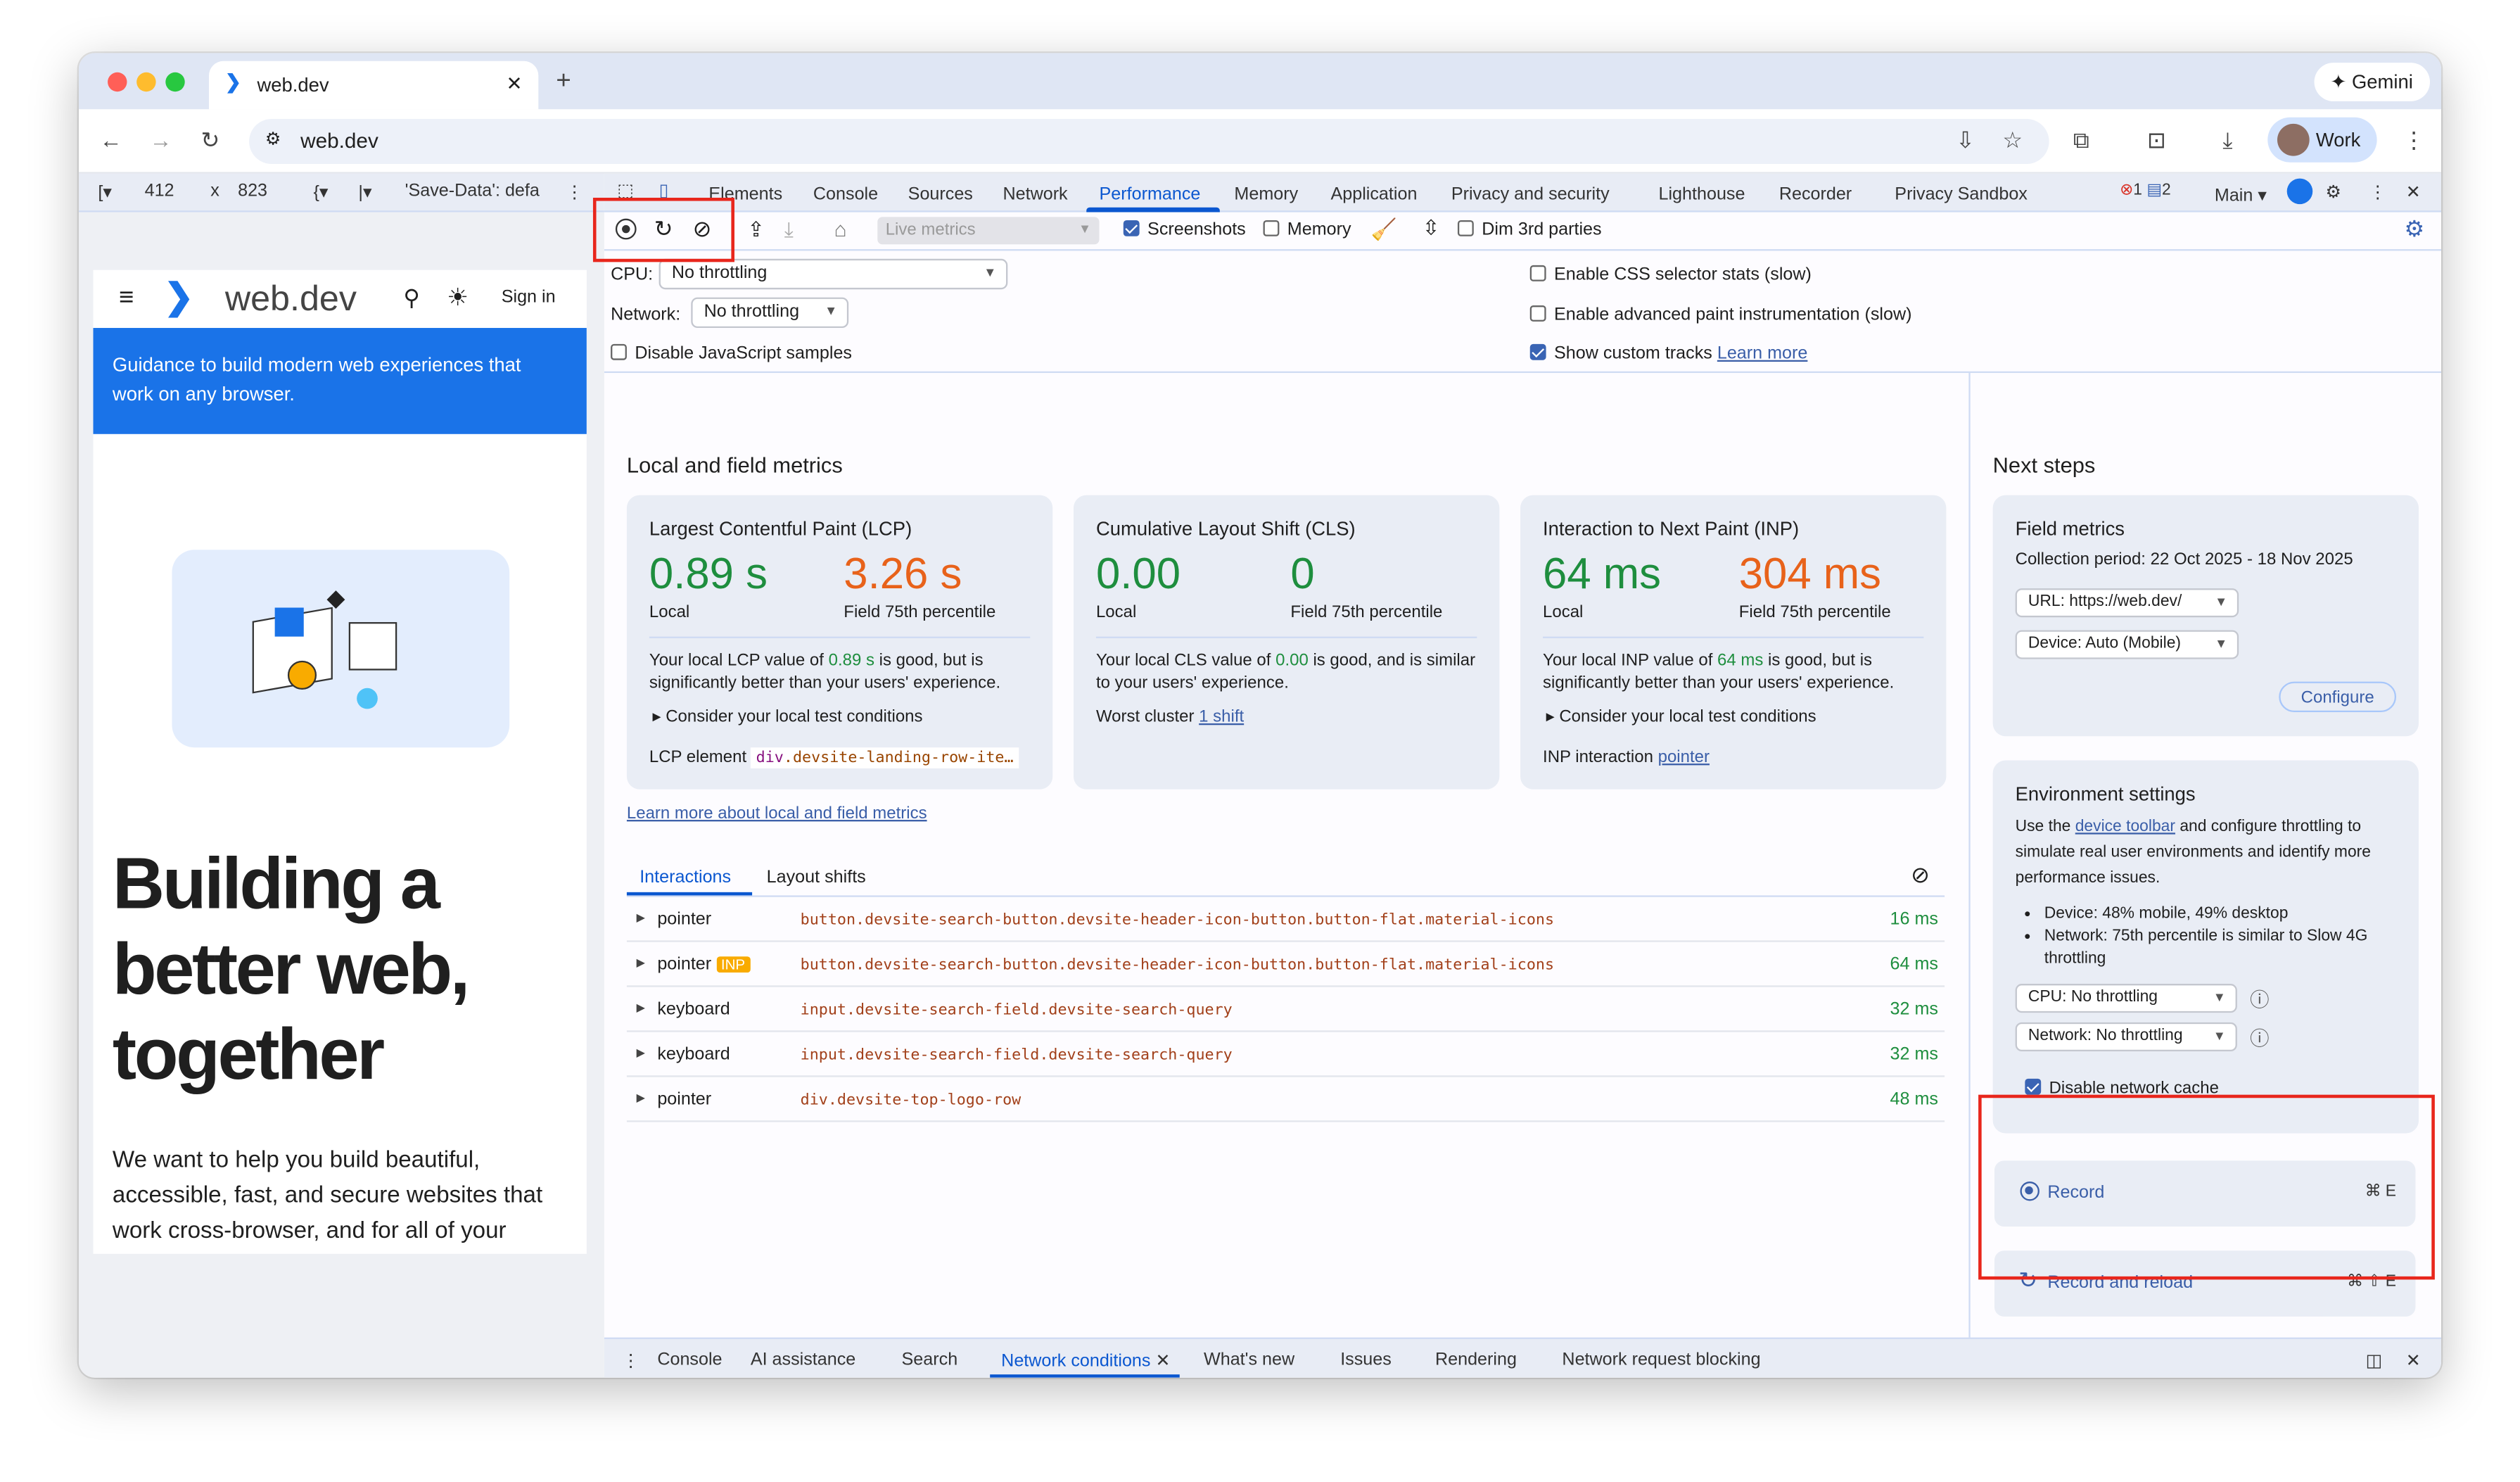  I want to click on reload-record-icon: ↻, so click(663, 228).